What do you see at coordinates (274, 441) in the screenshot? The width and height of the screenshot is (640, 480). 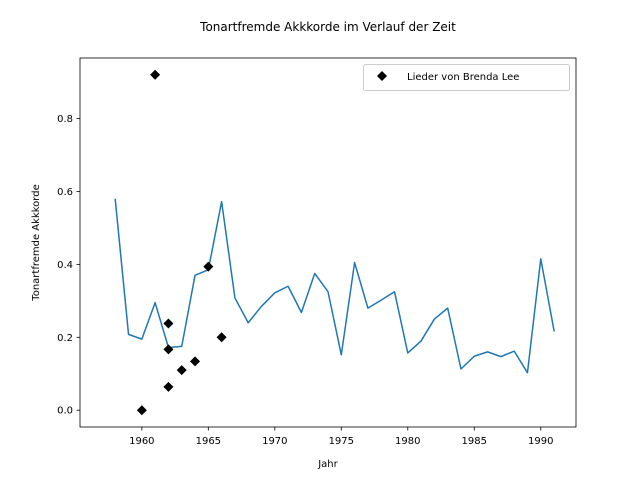 I see `x-tick-label: 1970` at bounding box center [274, 441].